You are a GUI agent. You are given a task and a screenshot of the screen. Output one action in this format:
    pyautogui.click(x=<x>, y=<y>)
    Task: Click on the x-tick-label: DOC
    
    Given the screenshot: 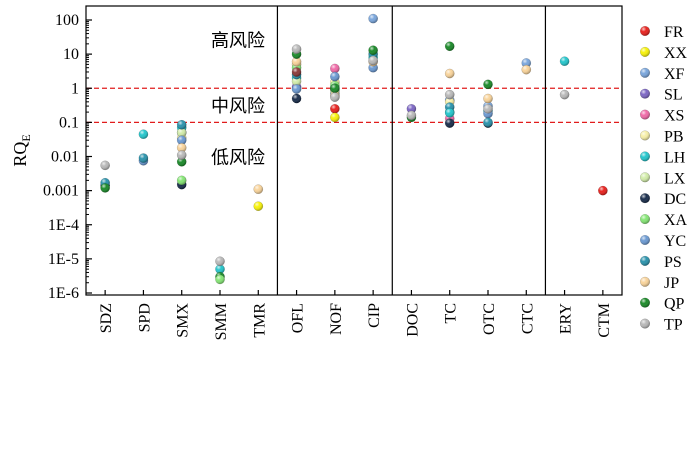 What is the action you would take?
    pyautogui.click(x=412, y=320)
    